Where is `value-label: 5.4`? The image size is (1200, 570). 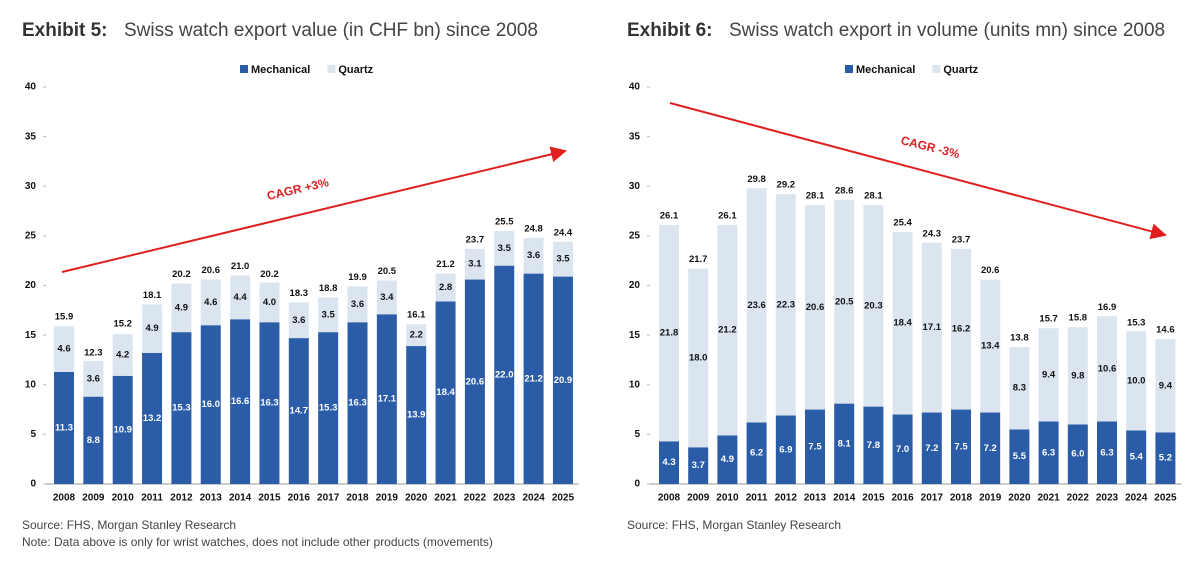 value-label: 5.4 is located at coordinates (1137, 457).